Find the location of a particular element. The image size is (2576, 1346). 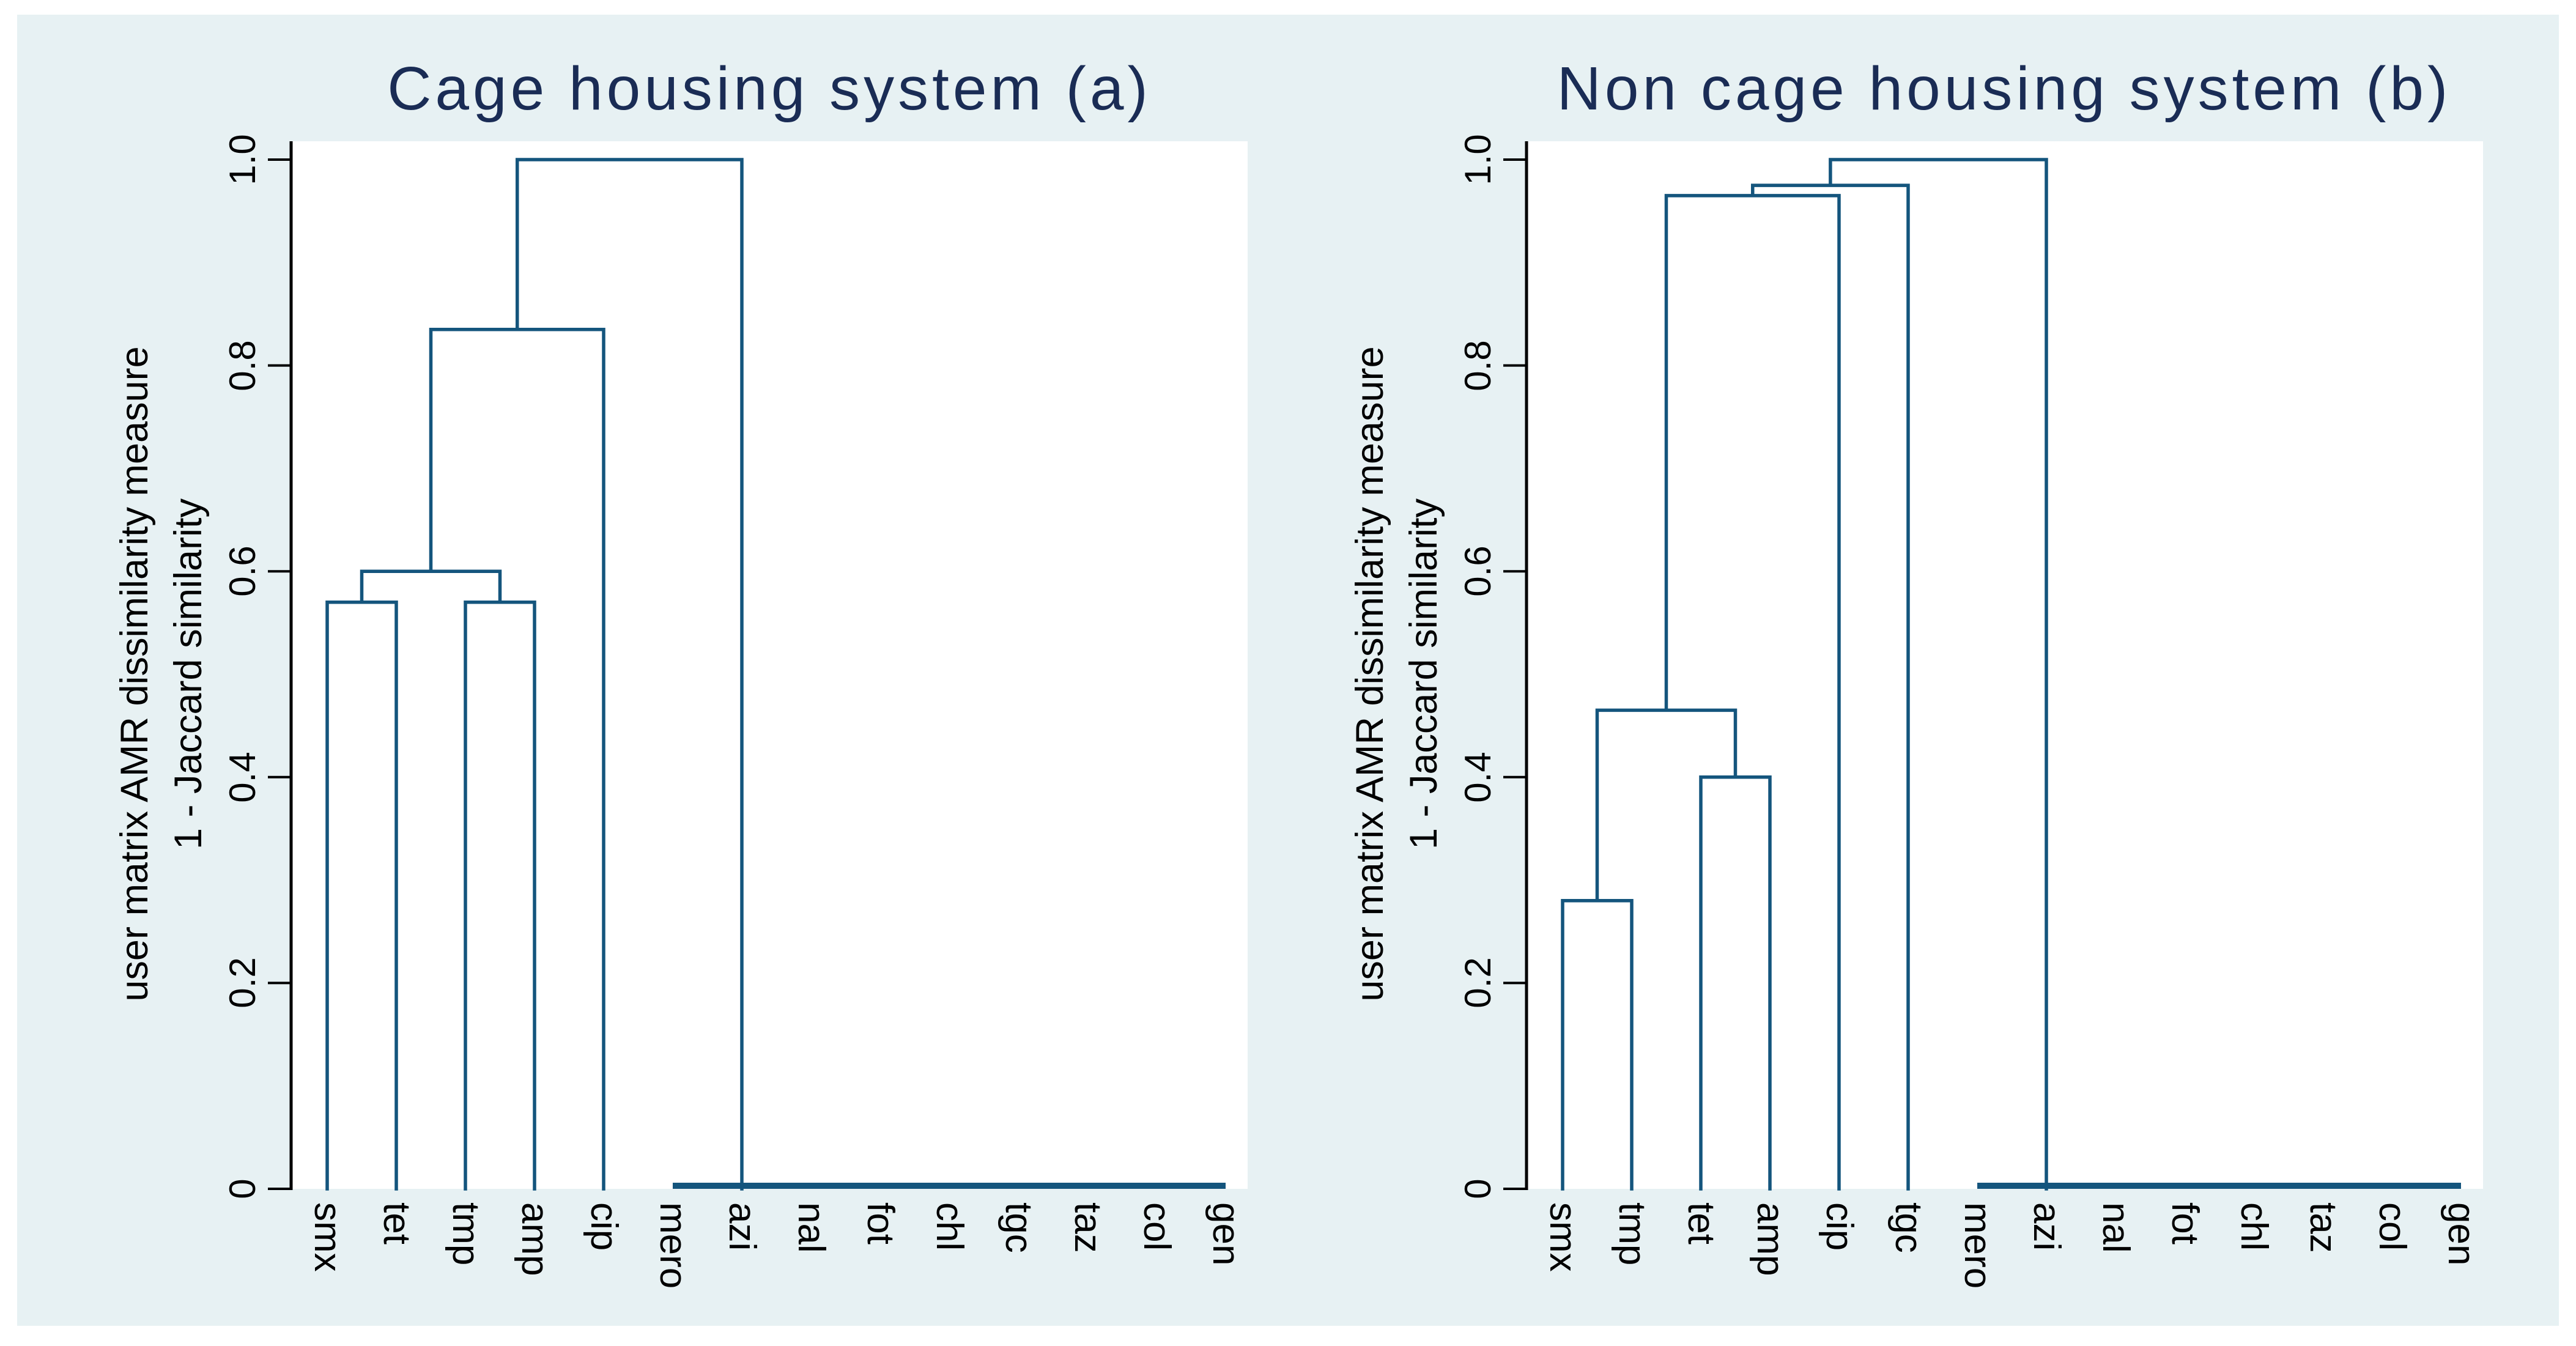

panel-a-leaf-label-cip: cip is located at coordinates (604, 1226).